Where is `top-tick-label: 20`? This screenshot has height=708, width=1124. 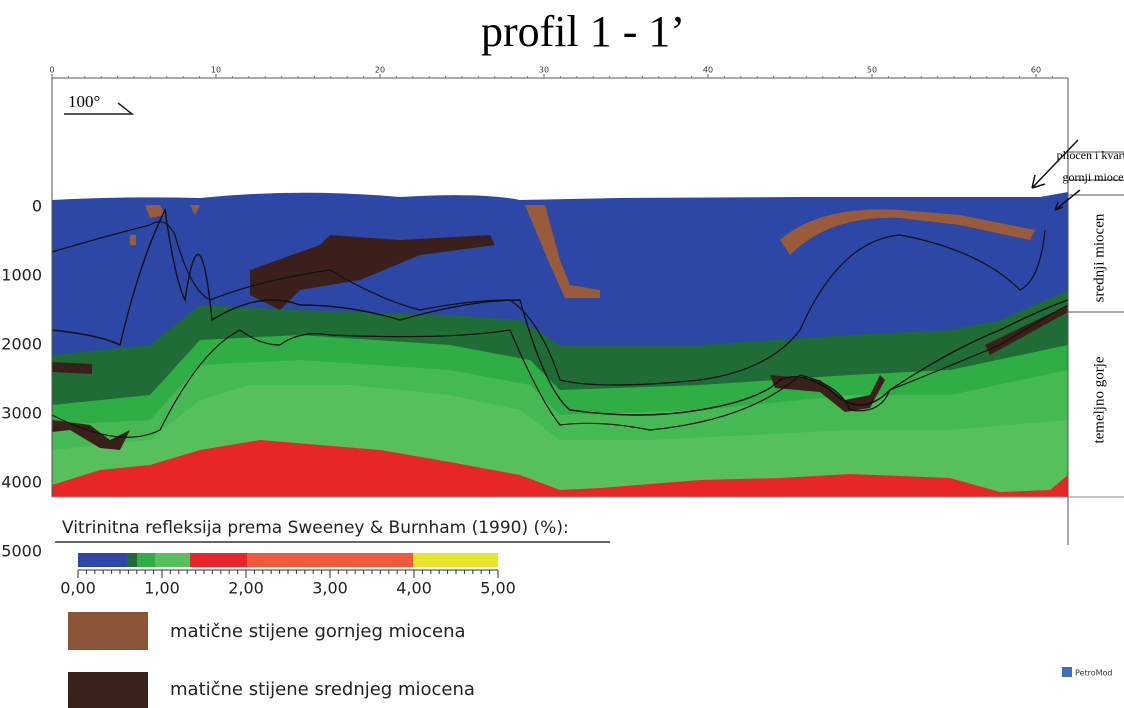
top-tick-label: 20 is located at coordinates (380, 70).